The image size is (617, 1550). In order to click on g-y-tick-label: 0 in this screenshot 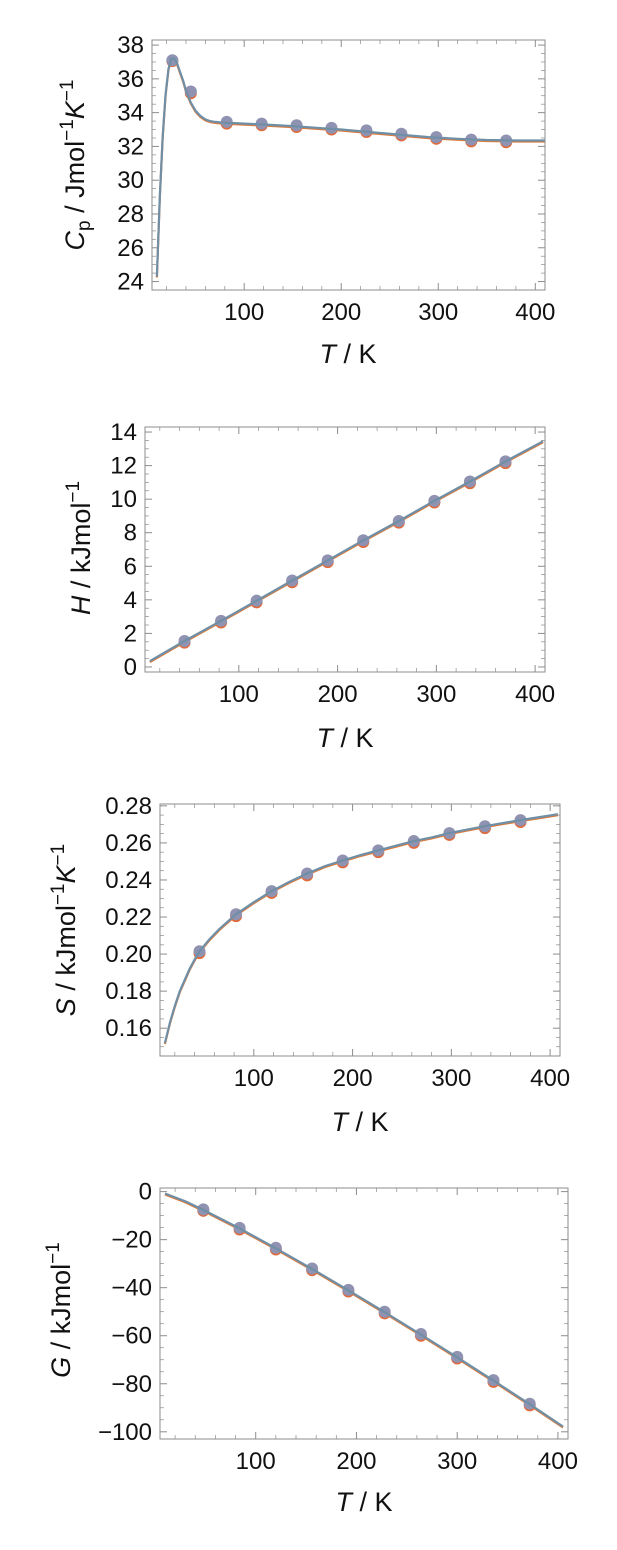, I will do `click(145, 1192)`.